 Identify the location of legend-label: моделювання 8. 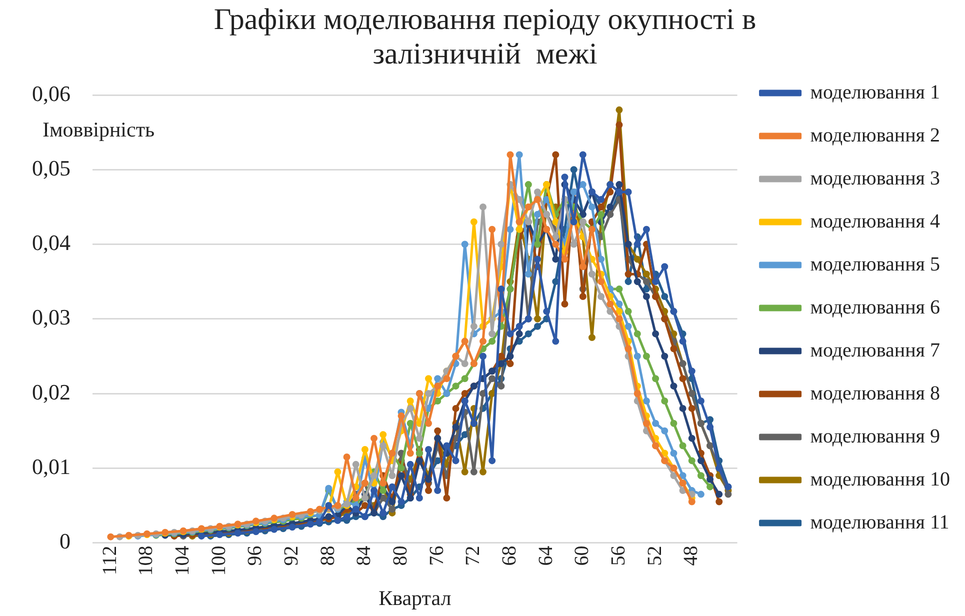
(875, 393).